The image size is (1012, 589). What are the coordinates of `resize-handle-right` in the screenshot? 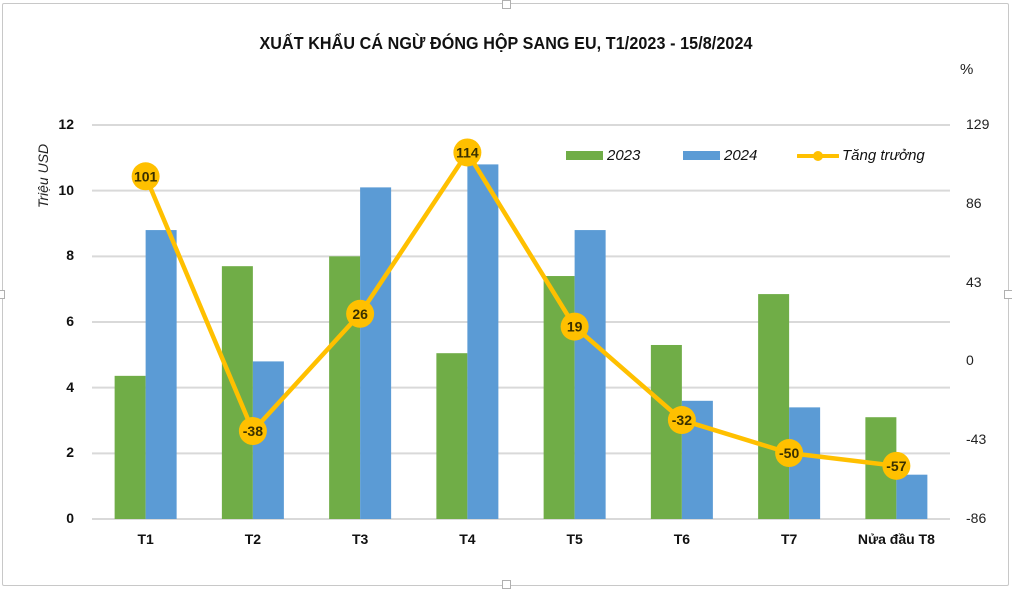 It's located at (1008, 294).